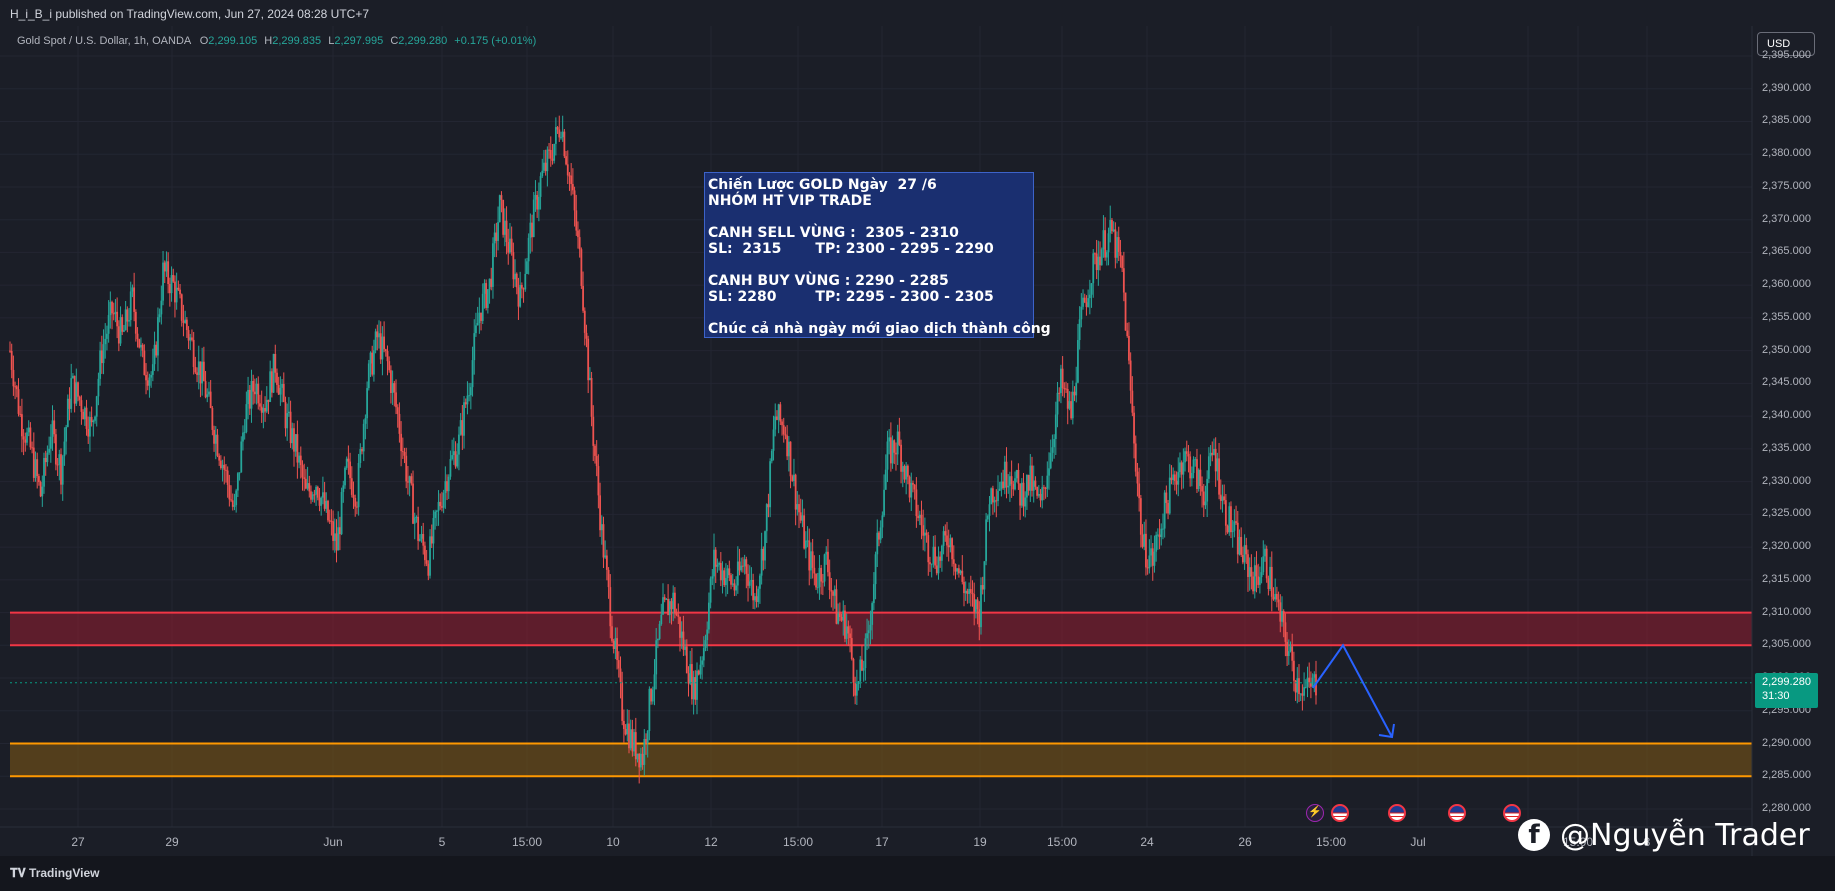 The image size is (1835, 891). What do you see at coordinates (881, 629) in the screenshot?
I see `sell-zone` at bounding box center [881, 629].